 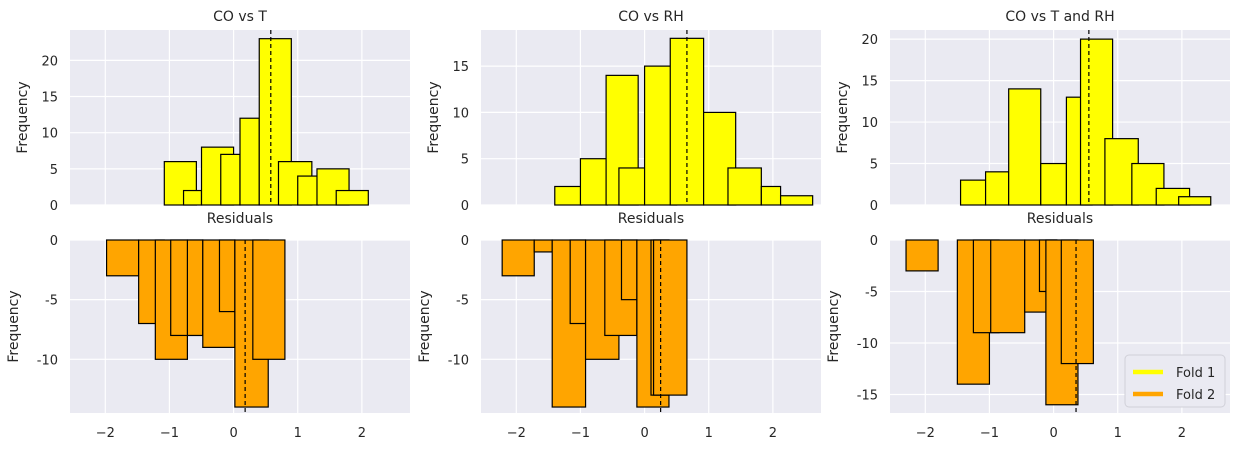 What do you see at coordinates (1175, 381) in the screenshot?
I see `legend: Fold 1 Fold 2` at bounding box center [1175, 381].